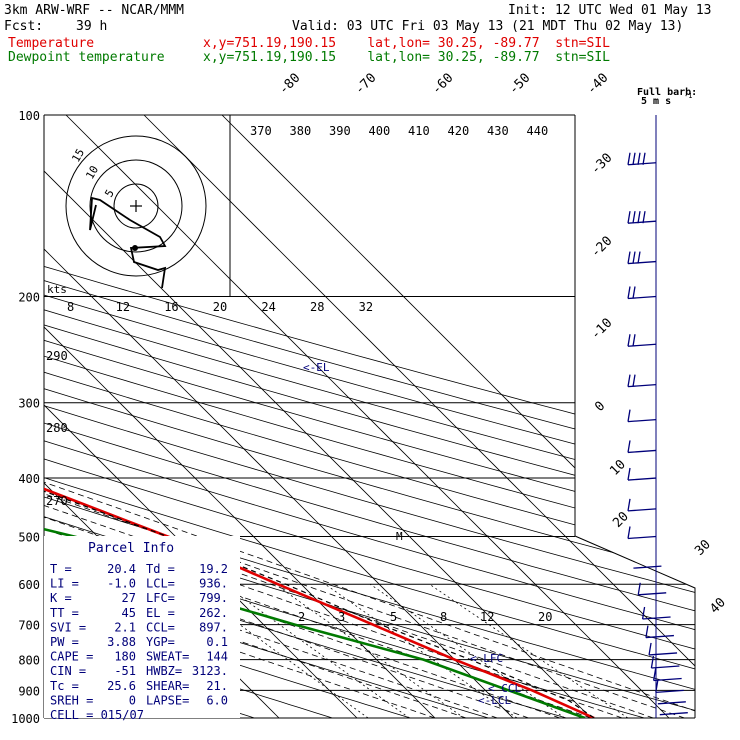  I want to click on parcel-value: 180, so click(125, 657).